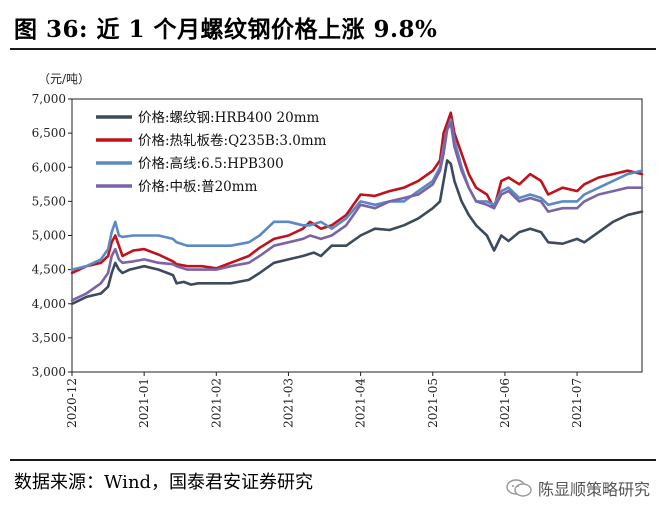  Describe the element at coordinates (226, 29) in the screenshot. I see `page-title: 图 36: 近 1 个月螺纹钢价格上涨 9.8%` at that location.